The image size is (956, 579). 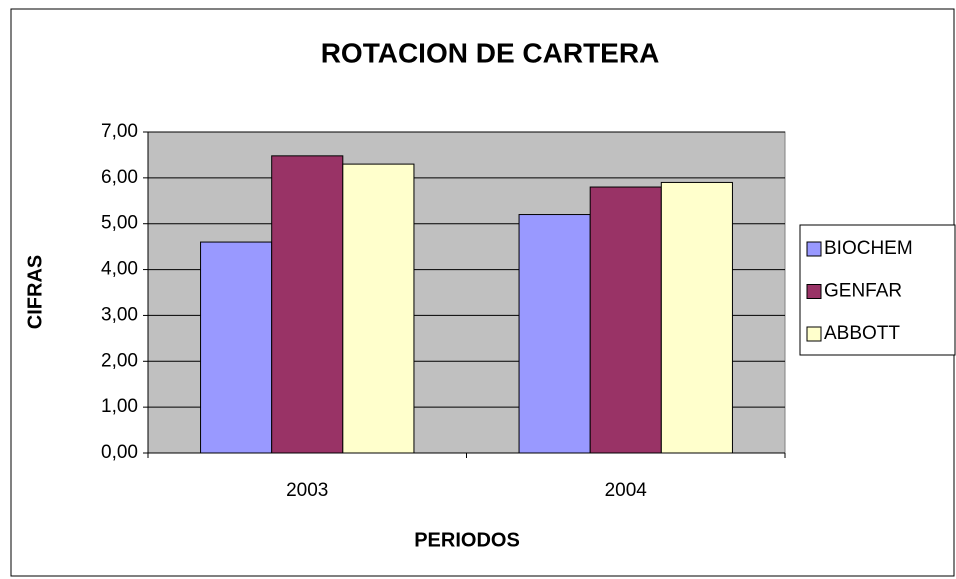 What do you see at coordinates (119, 177) in the screenshot?
I see `y-tick-label: 6,00` at bounding box center [119, 177].